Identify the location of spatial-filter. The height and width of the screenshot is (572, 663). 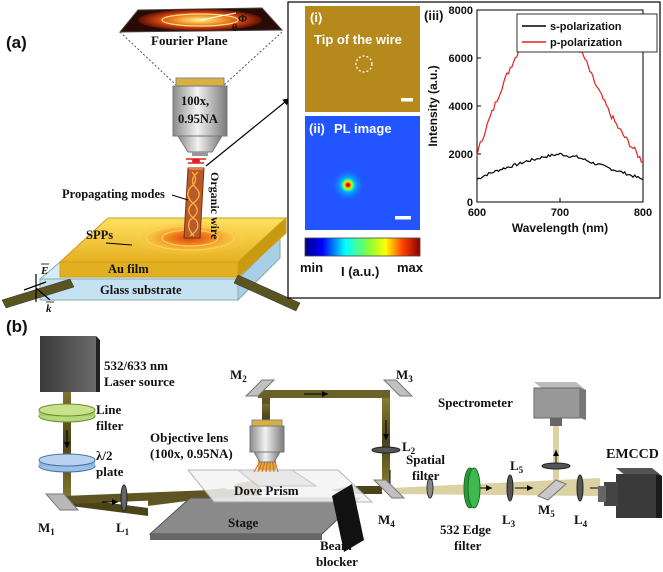
(430, 488).